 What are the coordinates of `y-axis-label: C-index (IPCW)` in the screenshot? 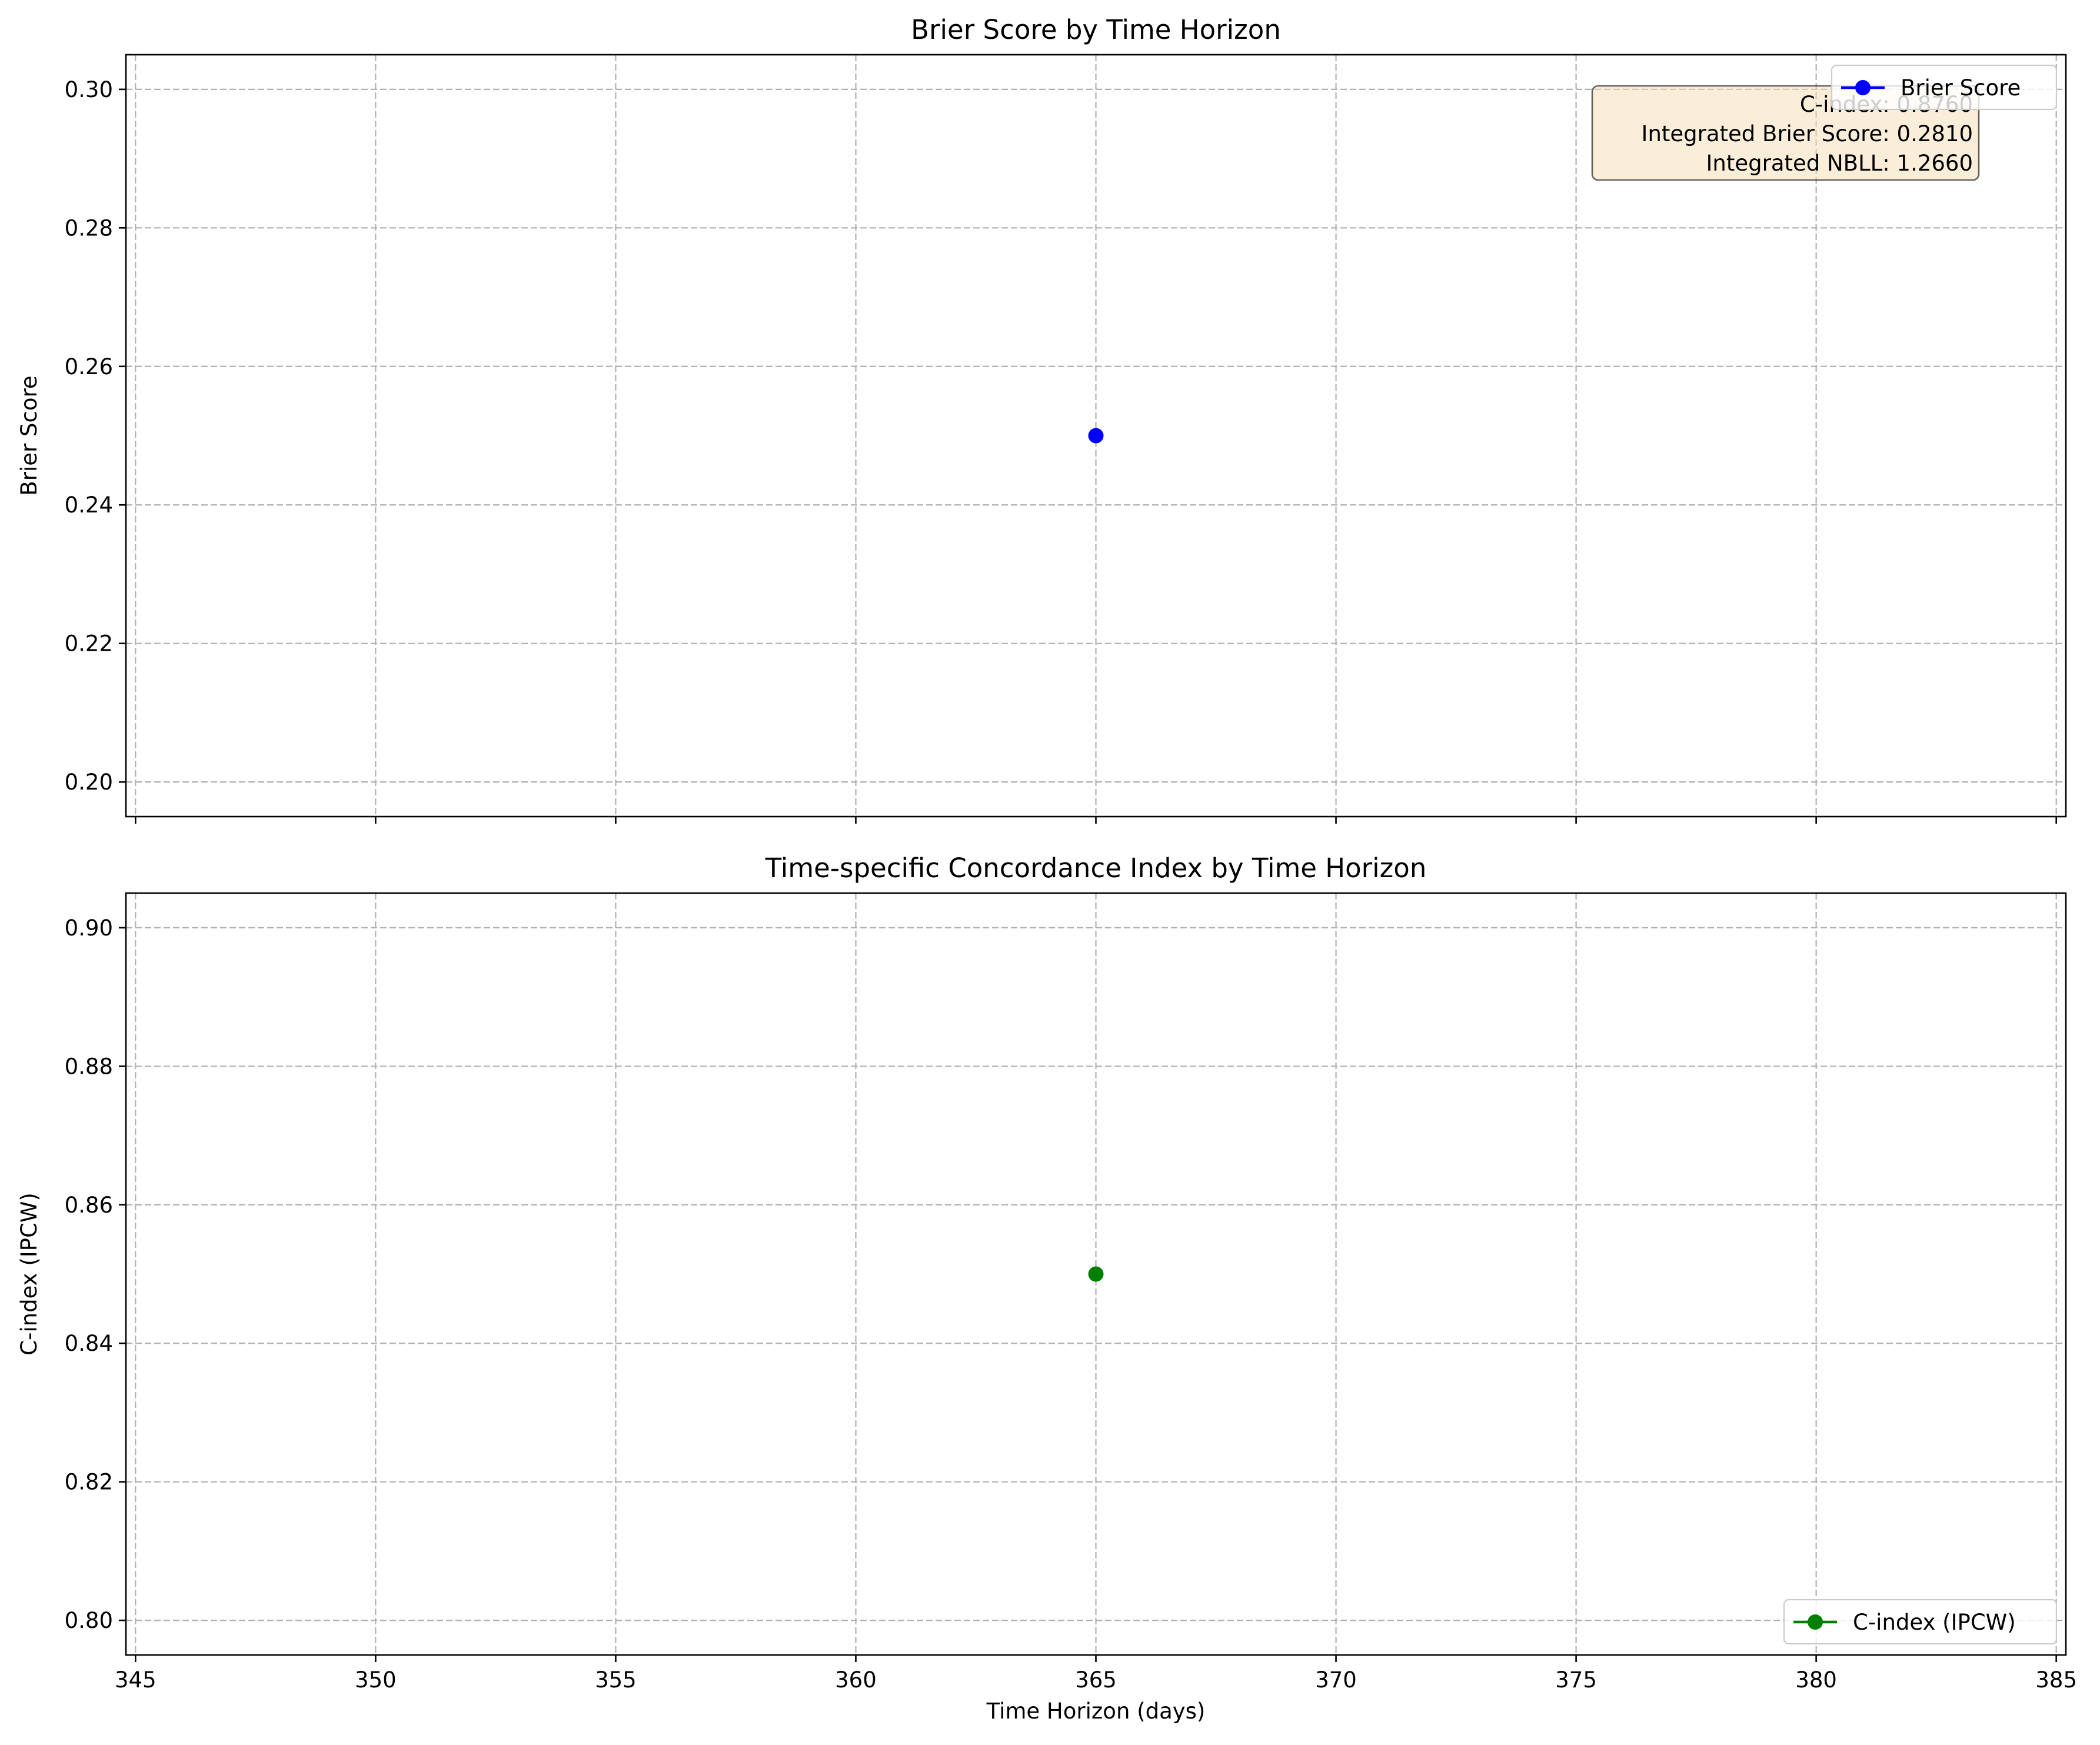 It's located at (29, 1274).